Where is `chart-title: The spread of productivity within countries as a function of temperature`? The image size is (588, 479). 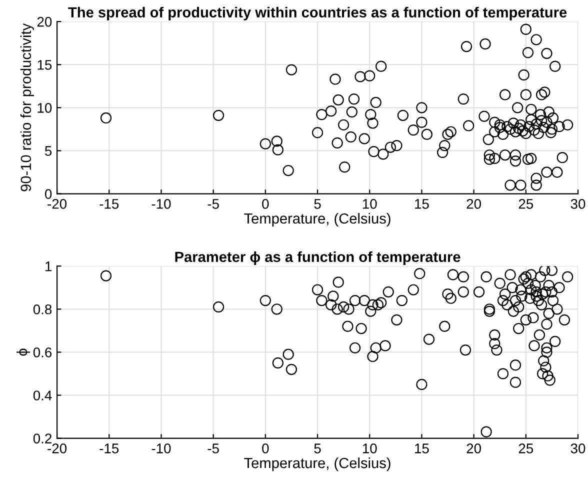 chart-title: The spread of productivity within countries as a function of temperature is located at coordinates (317, 13).